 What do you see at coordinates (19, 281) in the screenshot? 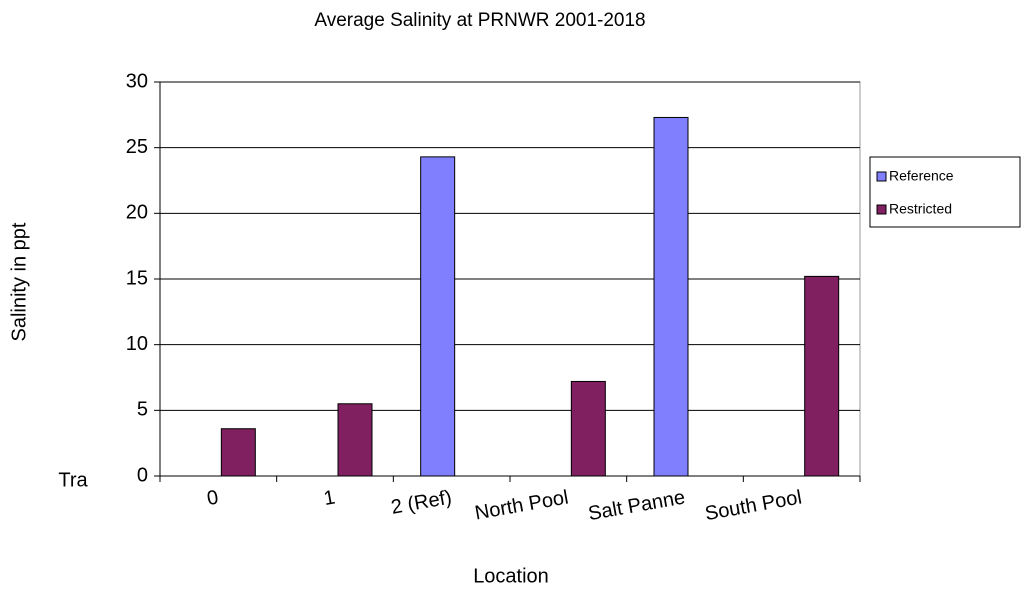
I see `y-axis-label: Salinity in ppt` at bounding box center [19, 281].